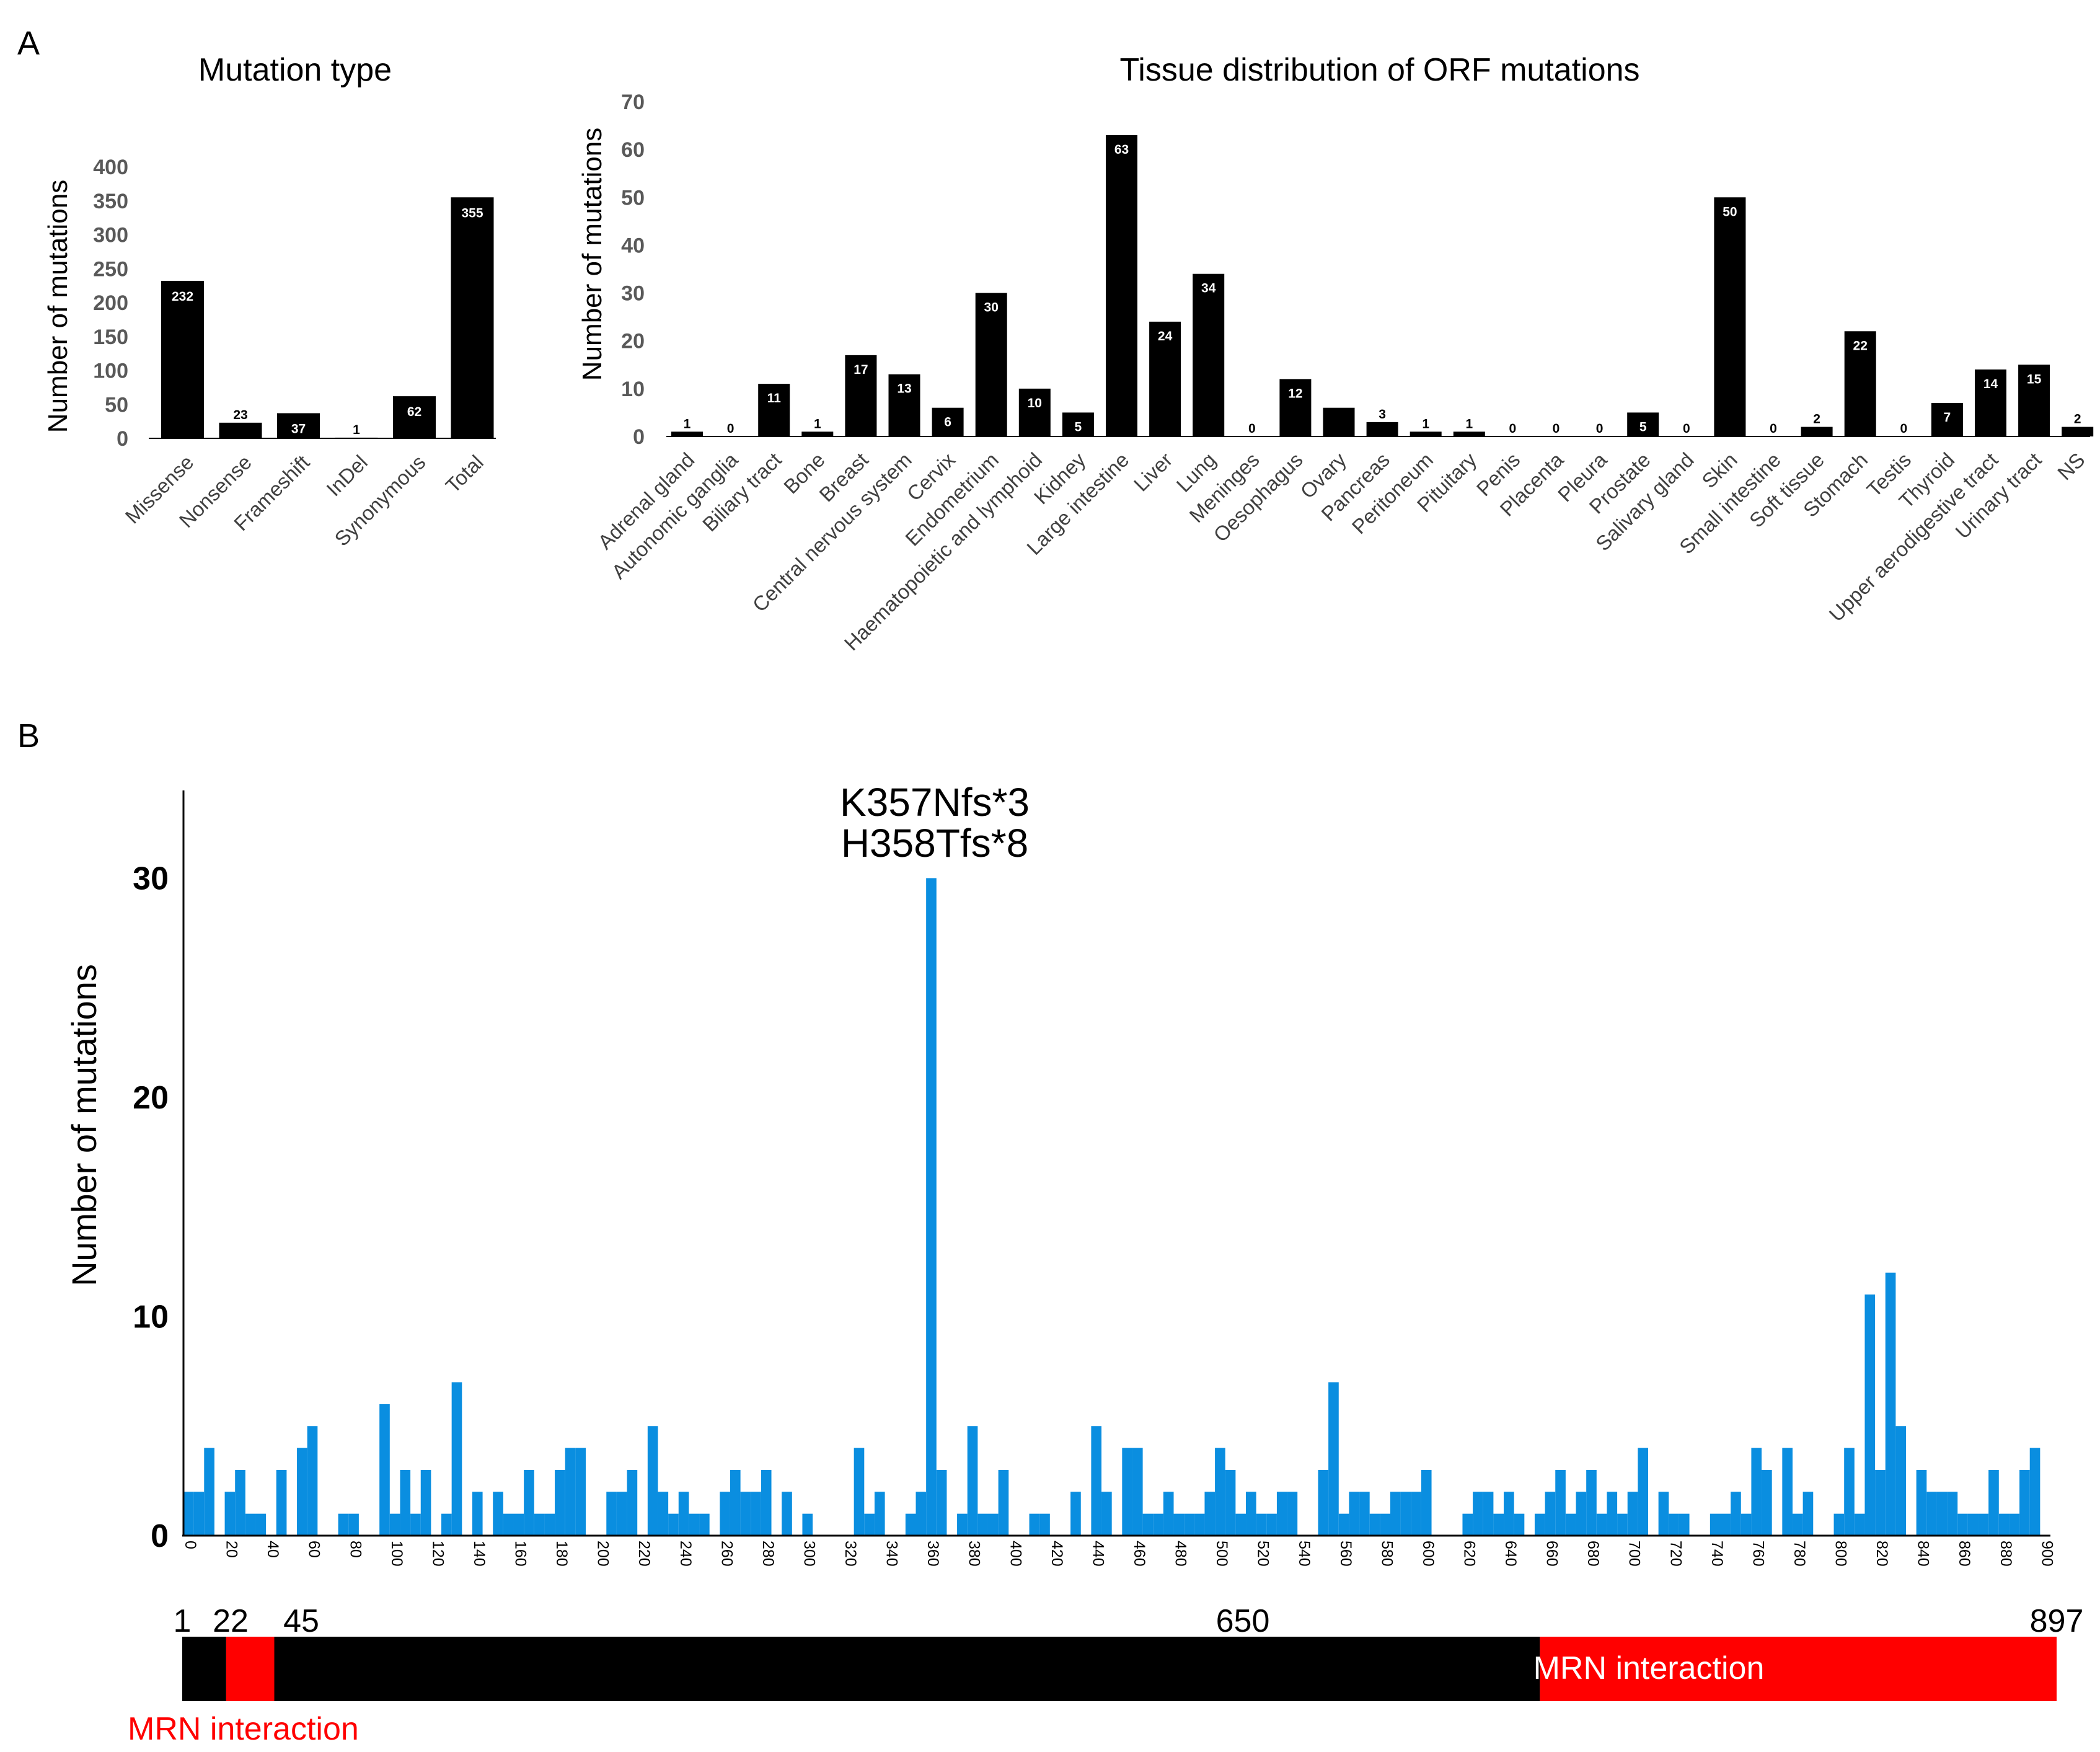 This screenshot has width=2100, height=1752. What do you see at coordinates (633, 102) in the screenshot?
I see `tissue-distribution-y-tick: 70` at bounding box center [633, 102].